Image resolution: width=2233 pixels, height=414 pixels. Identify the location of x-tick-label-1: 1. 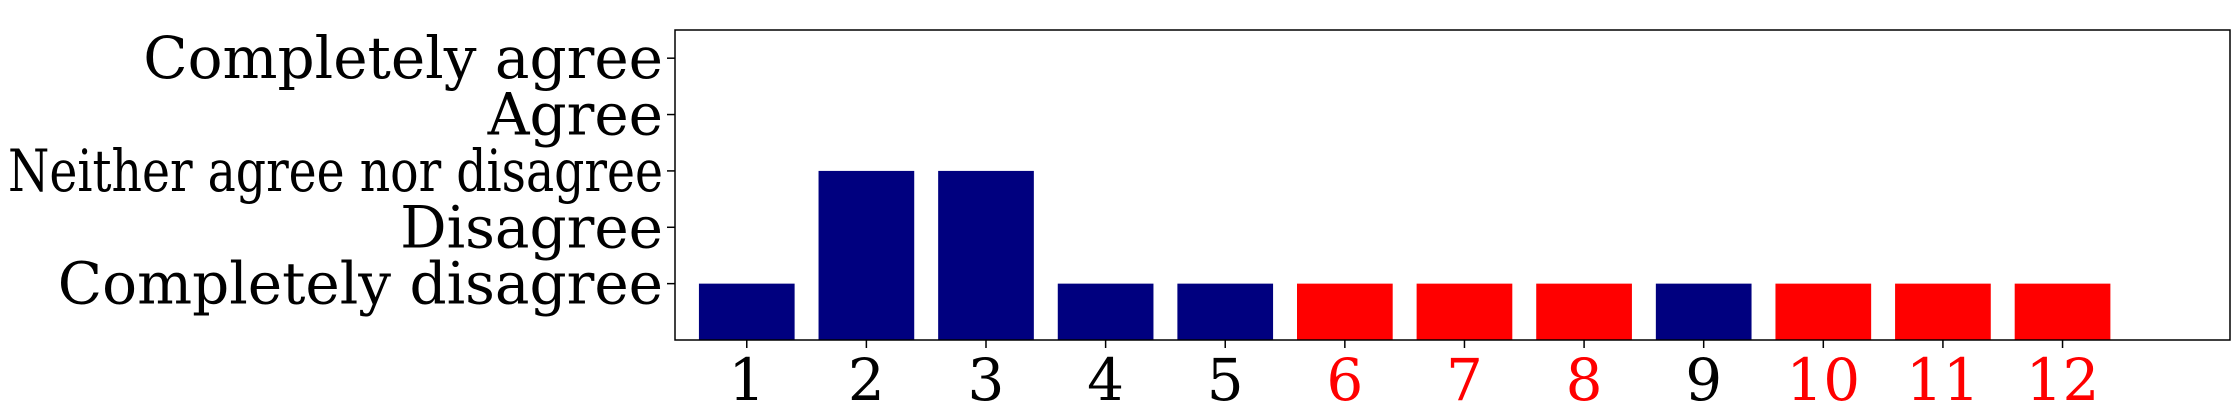
(746, 380).